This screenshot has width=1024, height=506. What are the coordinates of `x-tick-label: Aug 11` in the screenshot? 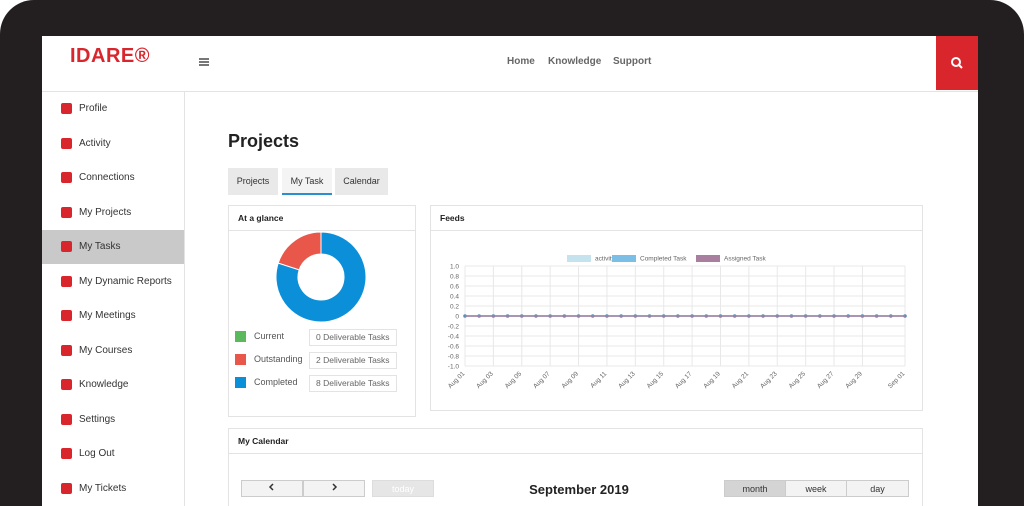 It's located at (598, 379).